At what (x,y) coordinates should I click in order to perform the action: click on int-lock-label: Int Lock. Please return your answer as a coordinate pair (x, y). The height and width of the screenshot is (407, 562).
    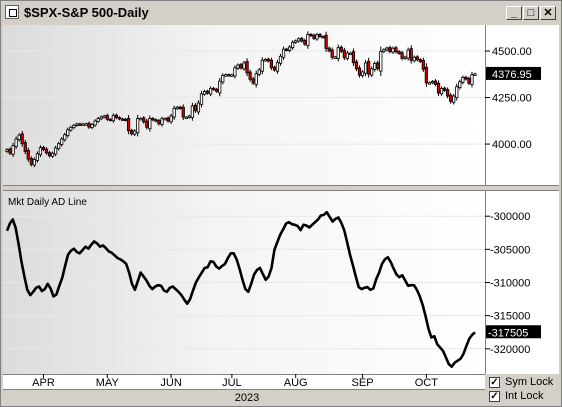
    Looking at the image, I should click on (524, 396).